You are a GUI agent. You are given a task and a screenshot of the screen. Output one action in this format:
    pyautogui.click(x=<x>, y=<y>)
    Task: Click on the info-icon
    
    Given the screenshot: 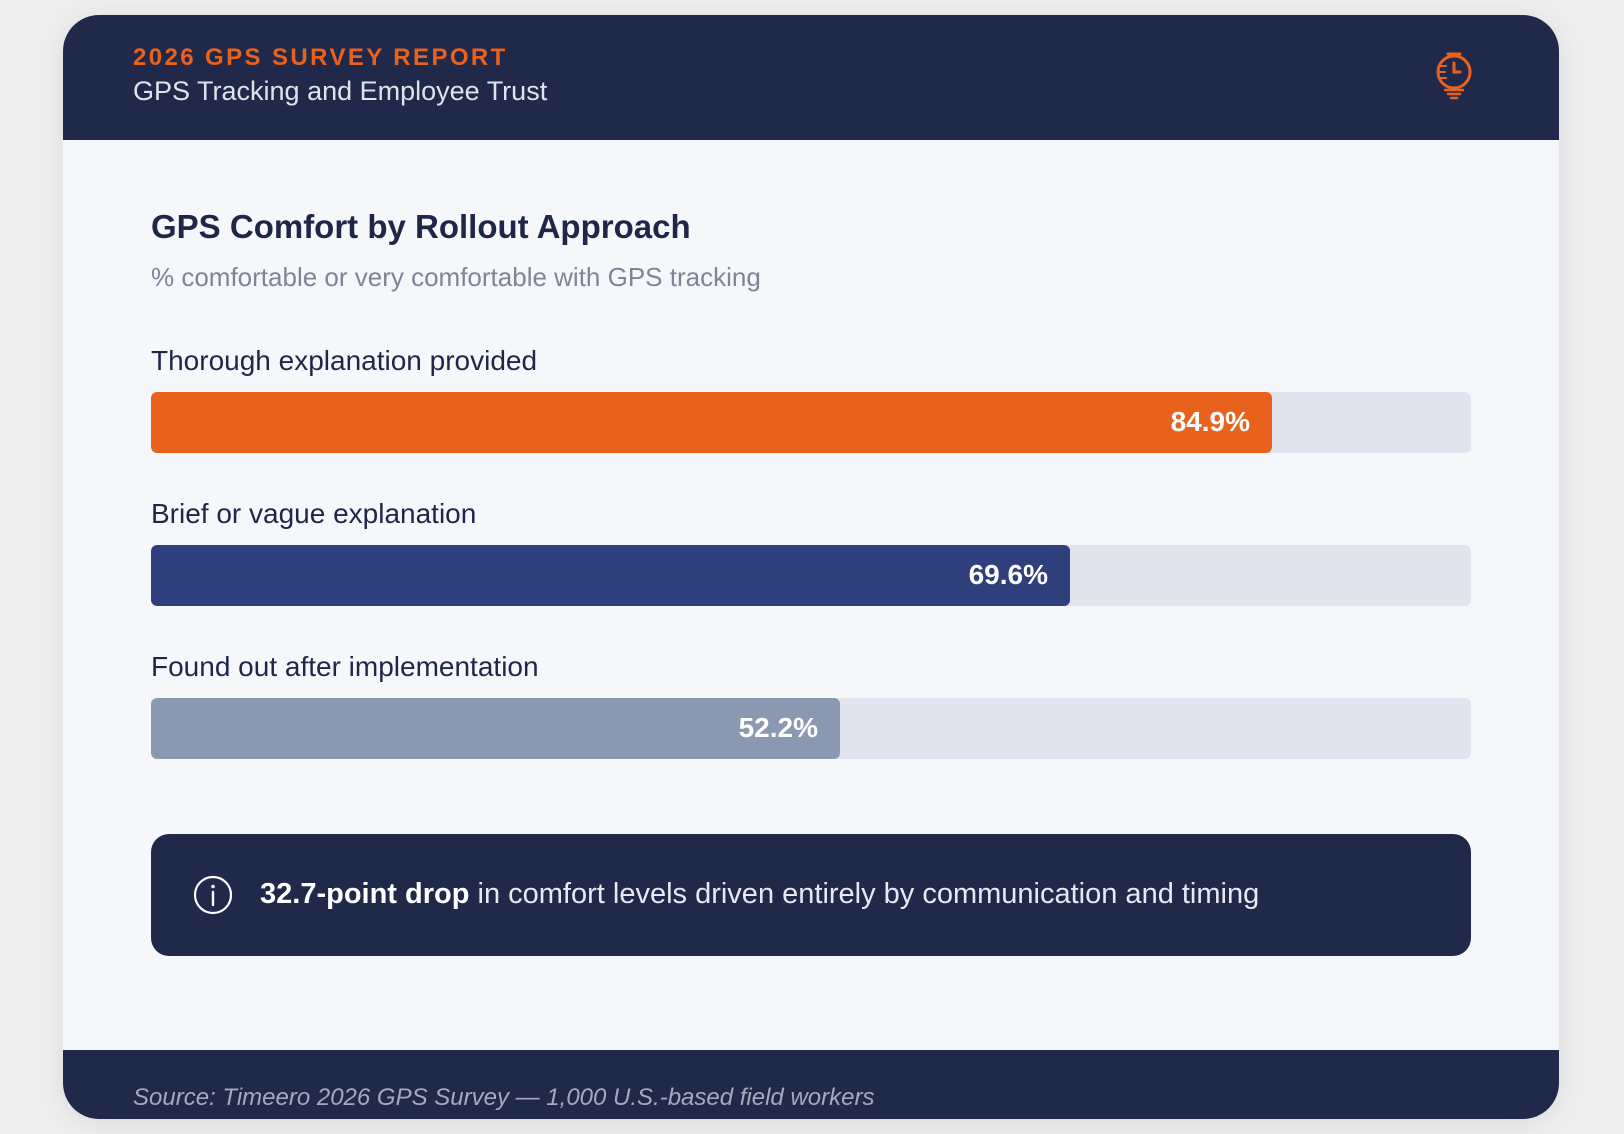 What is the action you would take?
    pyautogui.click(x=213, y=895)
    